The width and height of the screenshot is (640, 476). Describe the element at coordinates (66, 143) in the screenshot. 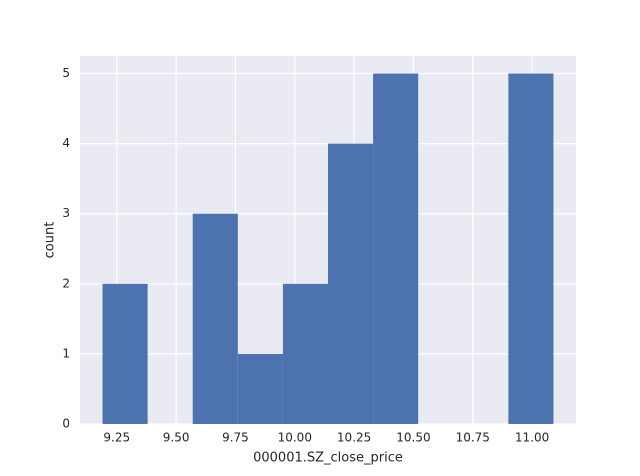

I see `y-tick-label: 4` at that location.